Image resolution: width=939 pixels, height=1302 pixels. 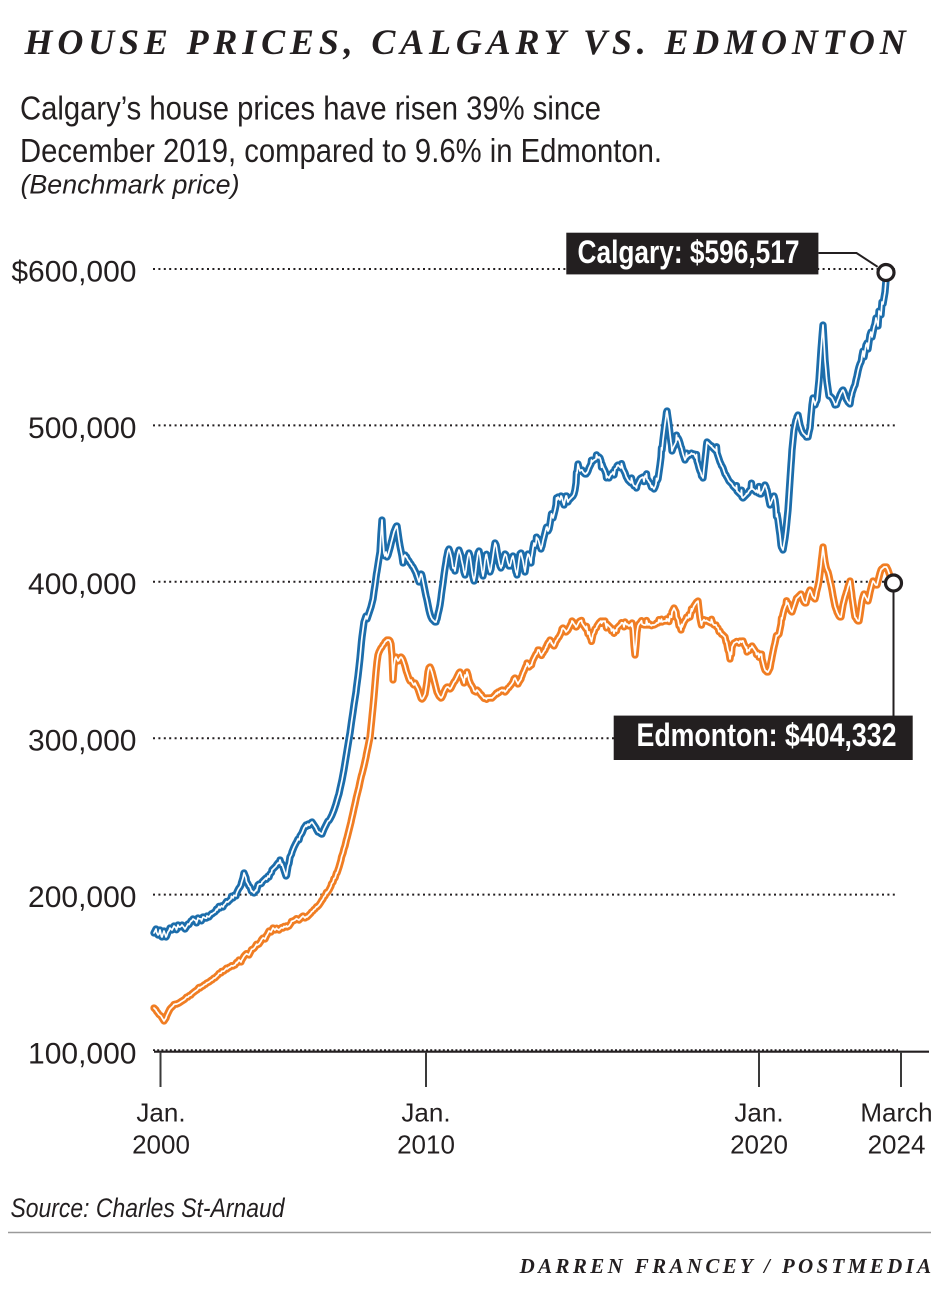 What do you see at coordinates (82, 584) in the screenshot?
I see `svg-text: 400,000` at bounding box center [82, 584].